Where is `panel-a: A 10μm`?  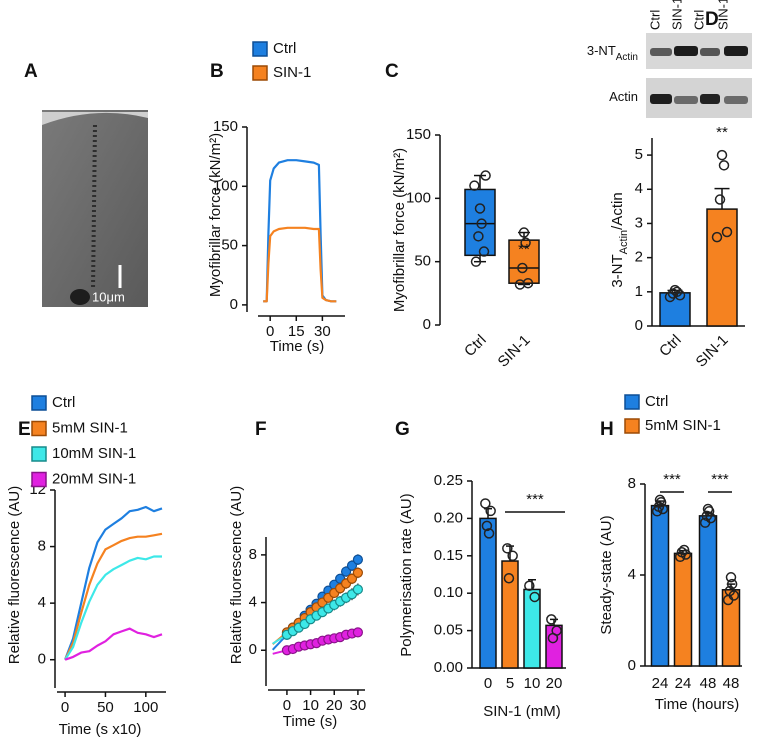 panel-a: A 10μm is located at coordinates (86, 184).